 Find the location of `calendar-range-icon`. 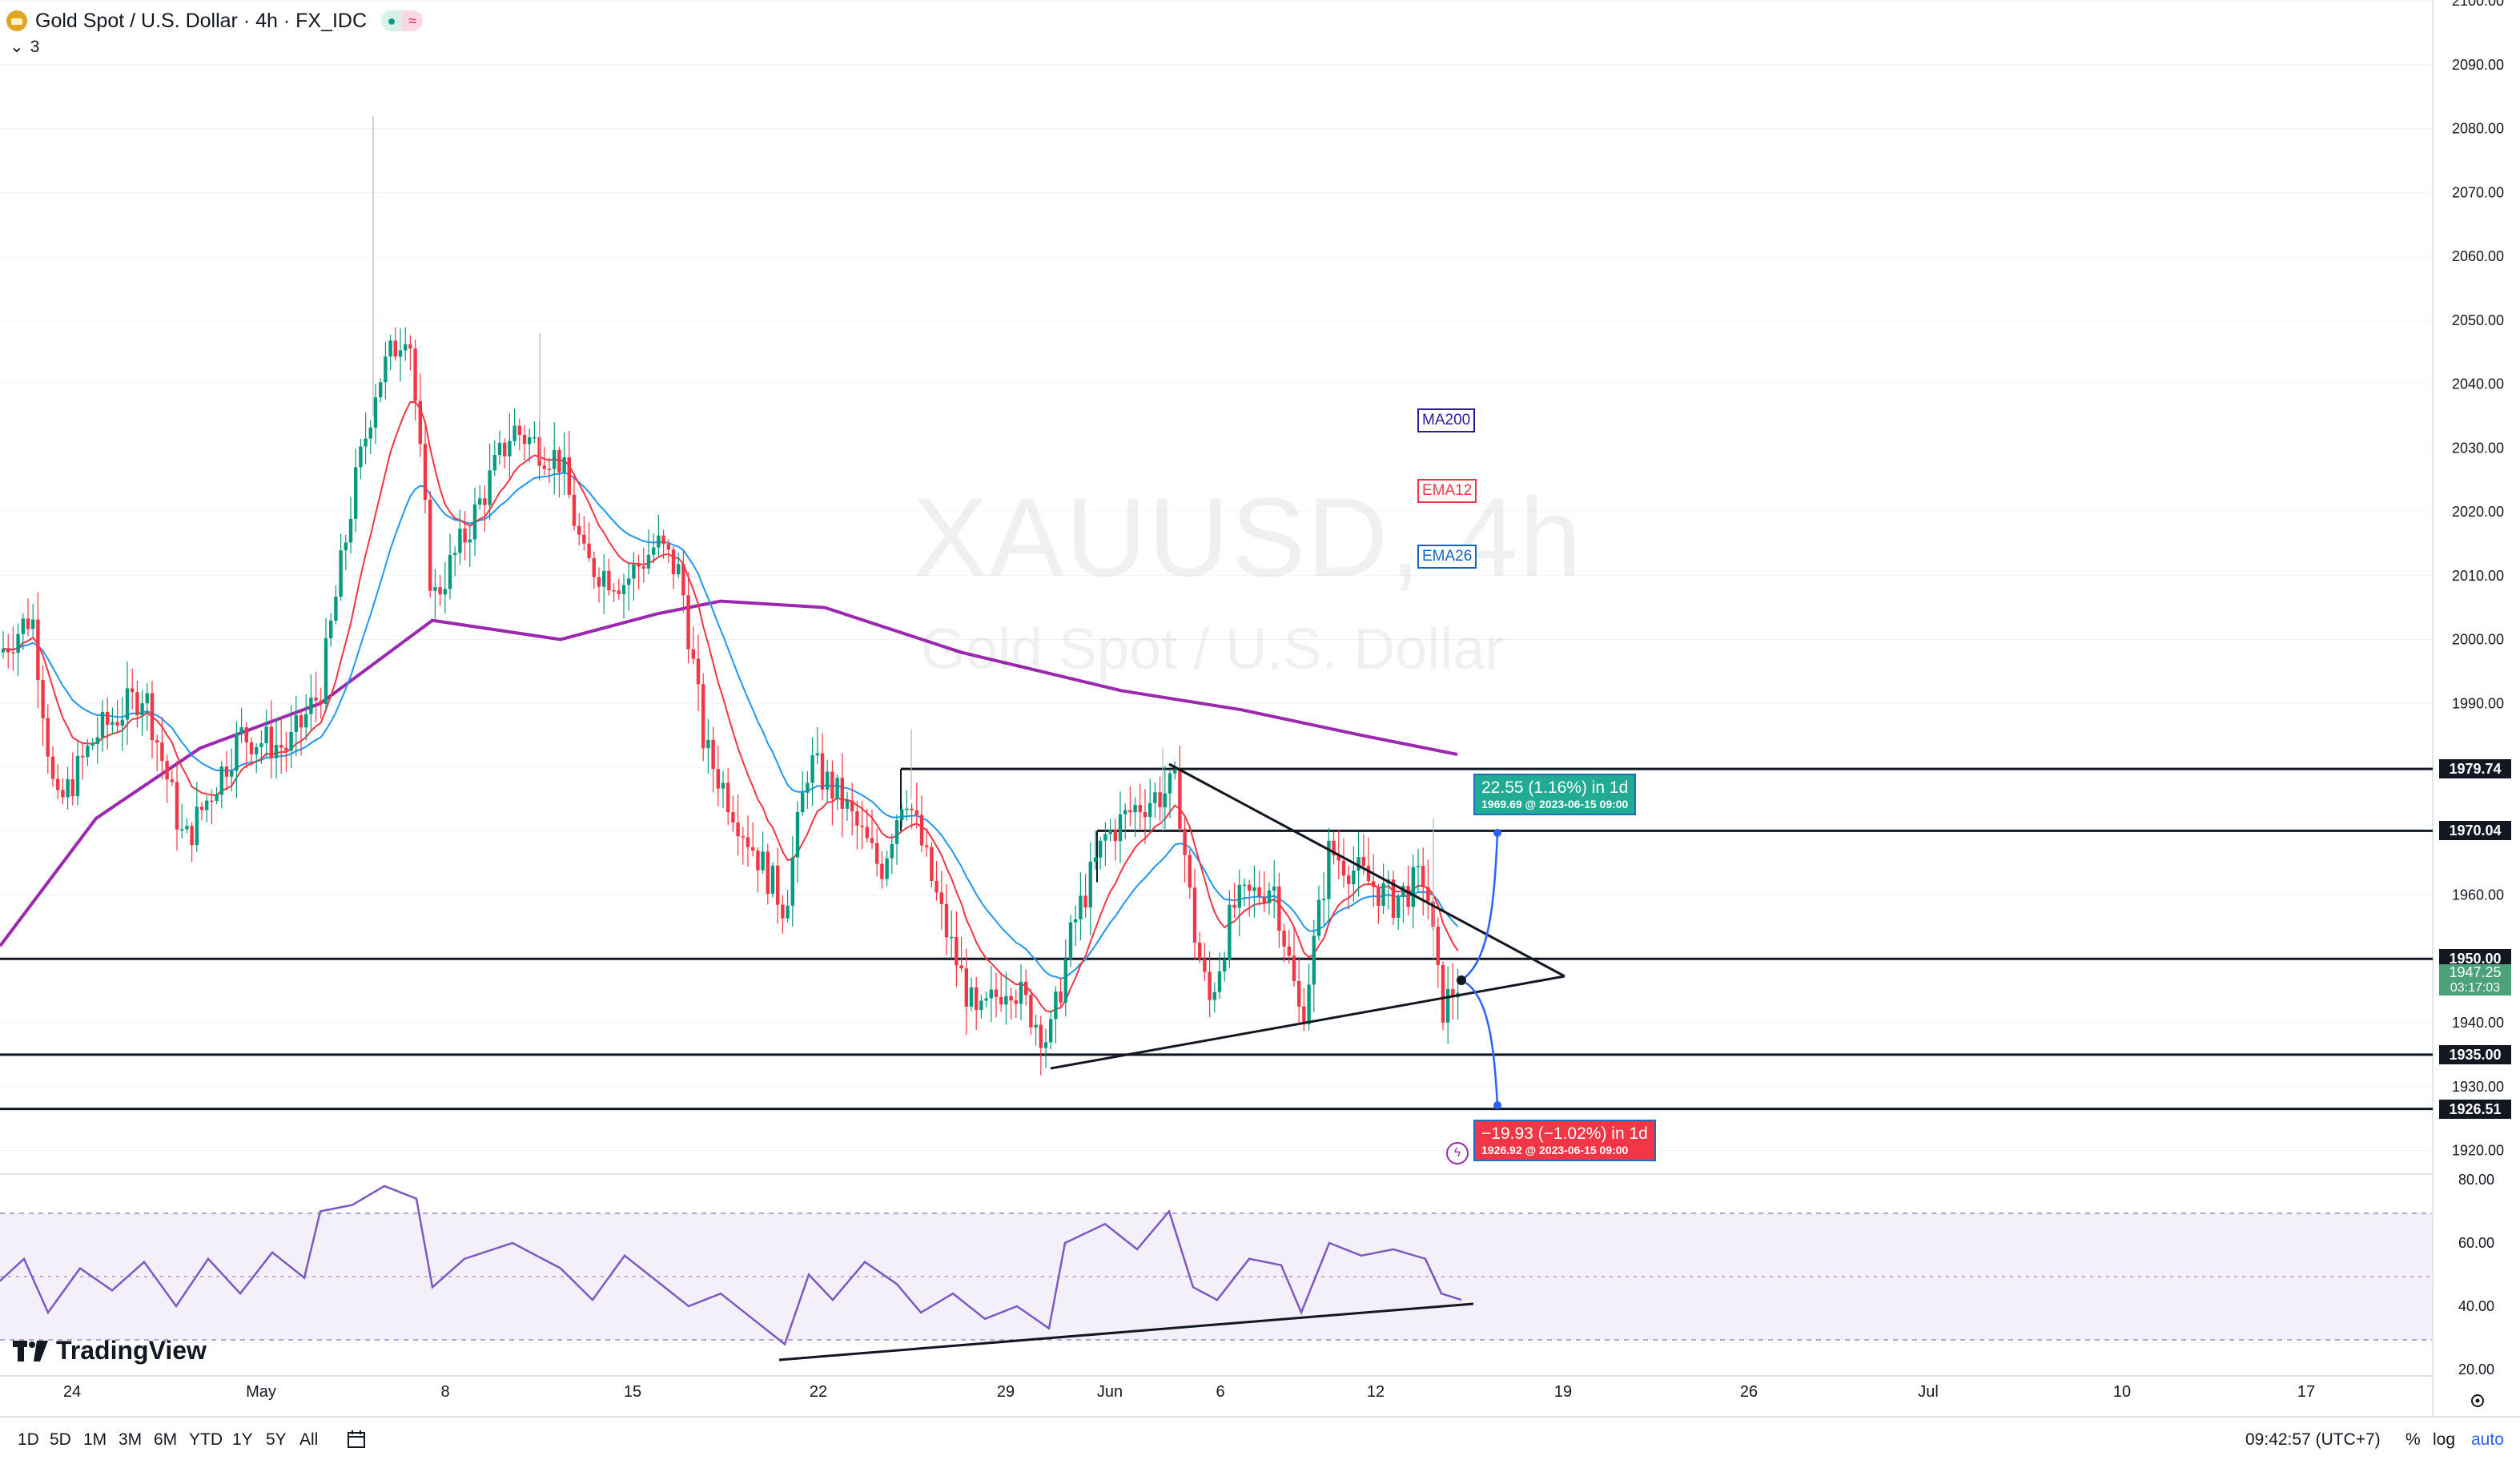

calendar-range-icon is located at coordinates (356, 1439).